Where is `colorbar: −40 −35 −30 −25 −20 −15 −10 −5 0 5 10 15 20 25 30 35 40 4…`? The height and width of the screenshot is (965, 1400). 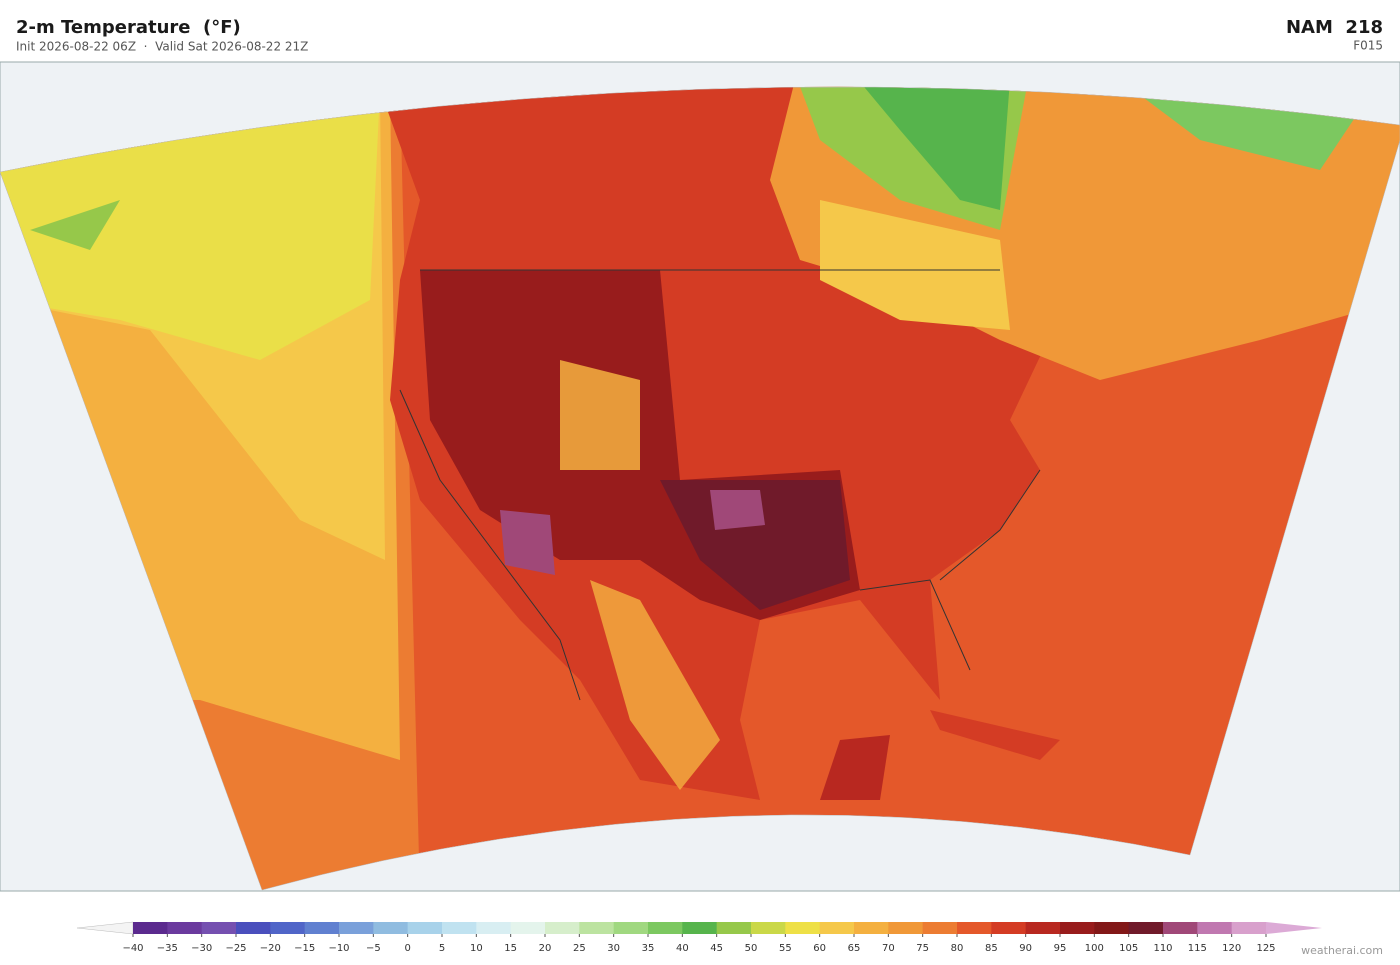
colorbar: −40 −35 −30 −25 −20 −15 −10 −5 0 5 10 15 20 25 30 35 40 4… is located at coordinates (699, 937).